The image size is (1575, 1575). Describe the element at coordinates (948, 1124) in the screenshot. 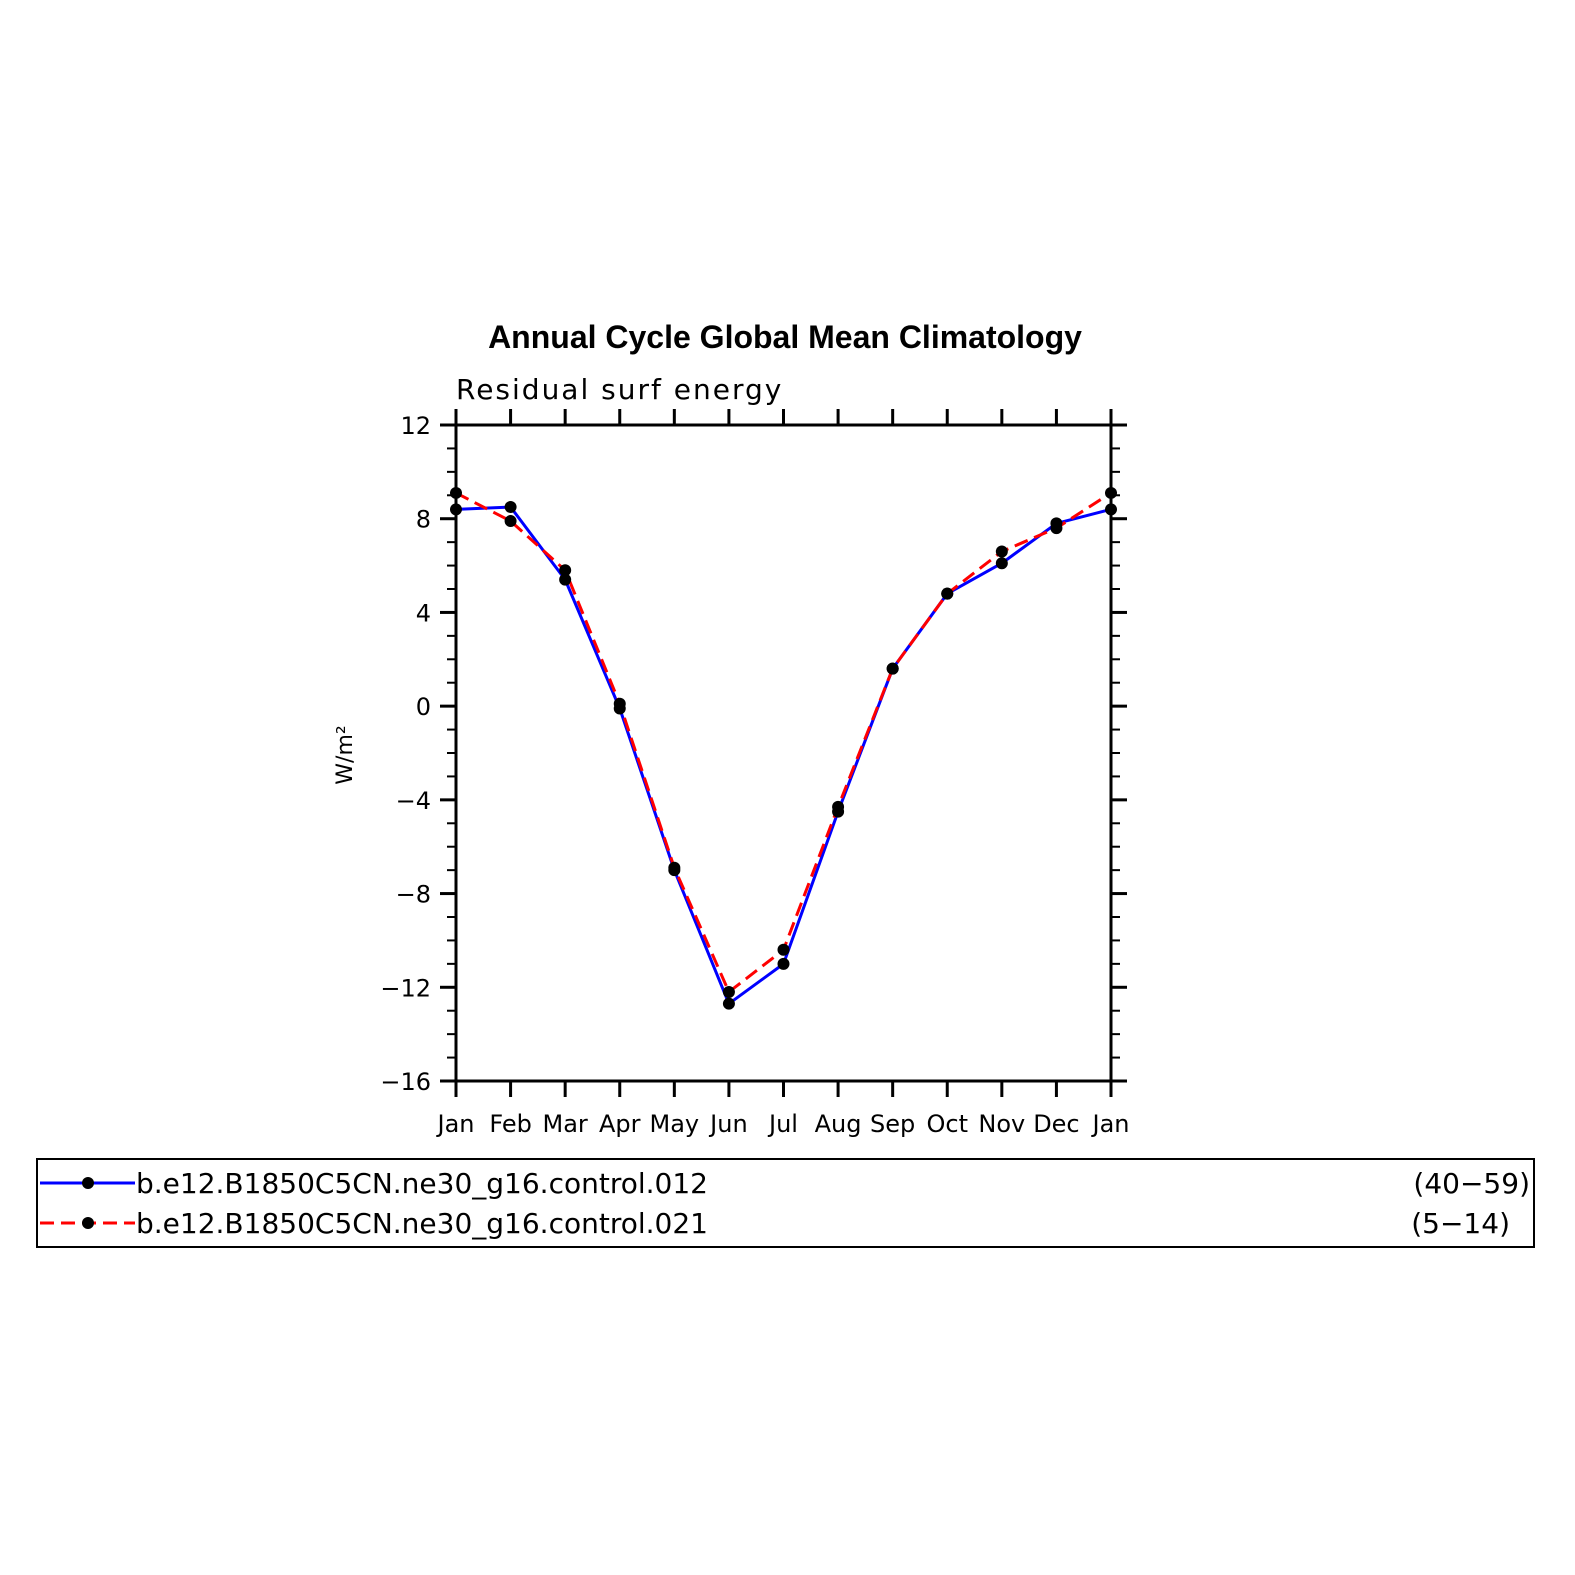

I see `x-tick-label: Oct` at that location.